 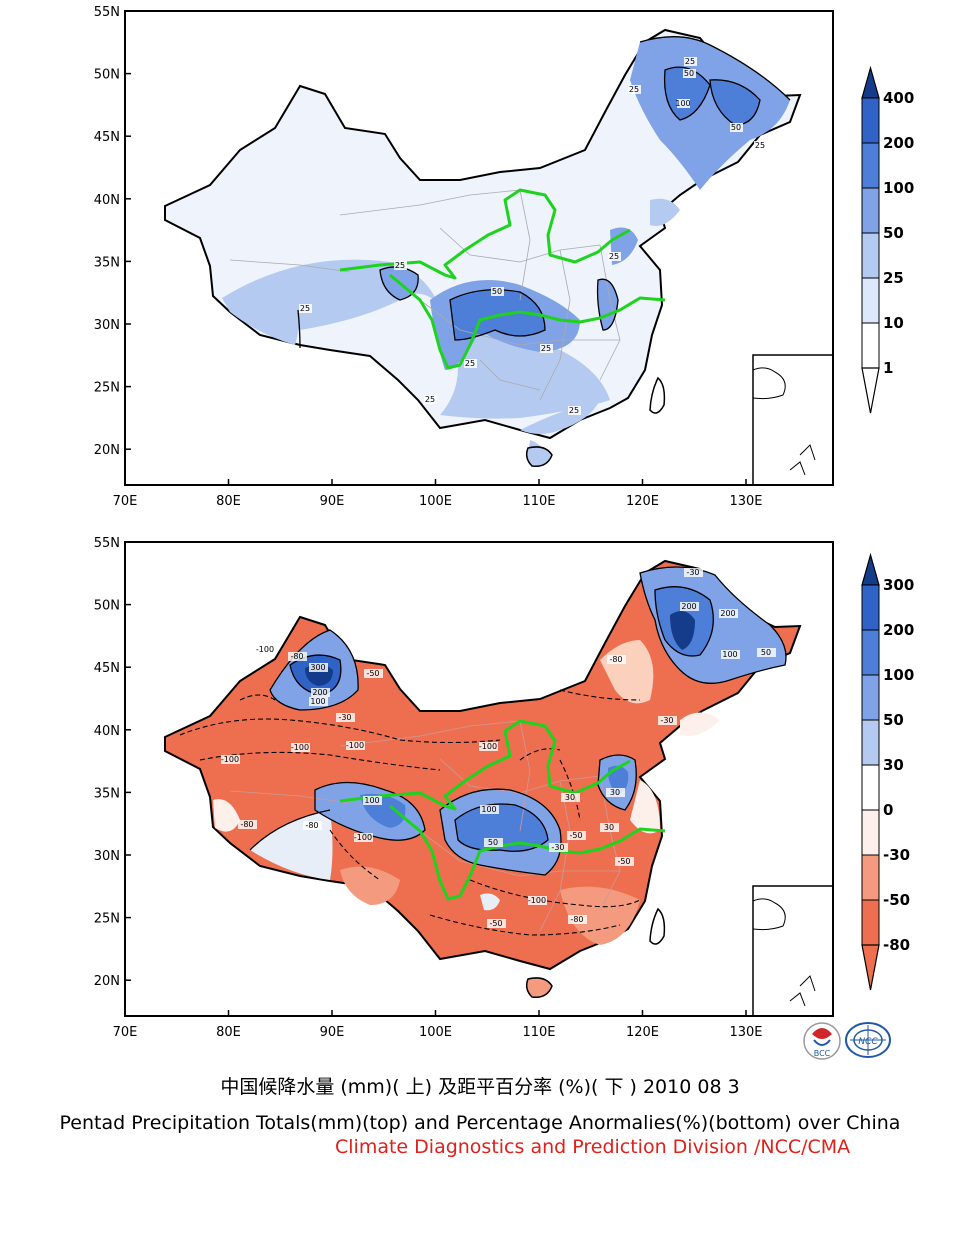 I want to click on colorbar-label: 1, so click(x=888, y=368).